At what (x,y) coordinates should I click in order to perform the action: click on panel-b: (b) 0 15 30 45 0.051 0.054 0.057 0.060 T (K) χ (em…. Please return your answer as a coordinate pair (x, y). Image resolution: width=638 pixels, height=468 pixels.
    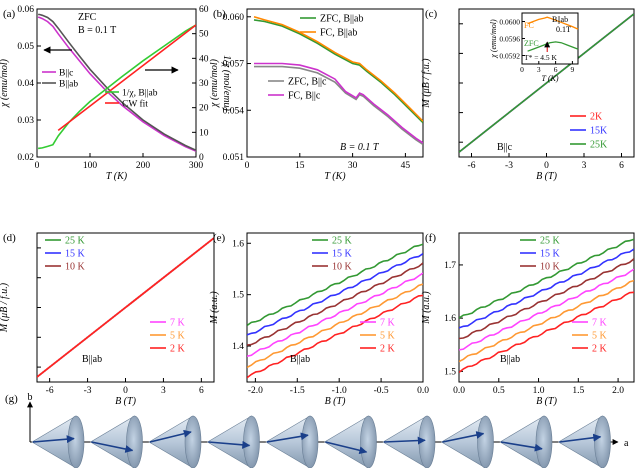
    Looking at the image, I should click on (316, 95).